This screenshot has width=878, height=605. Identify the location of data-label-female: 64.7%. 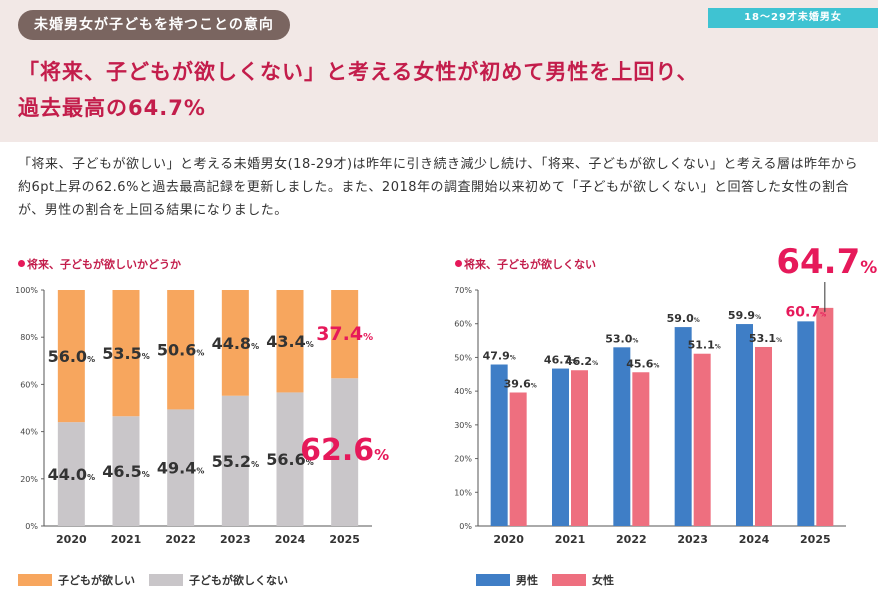
(826, 262).